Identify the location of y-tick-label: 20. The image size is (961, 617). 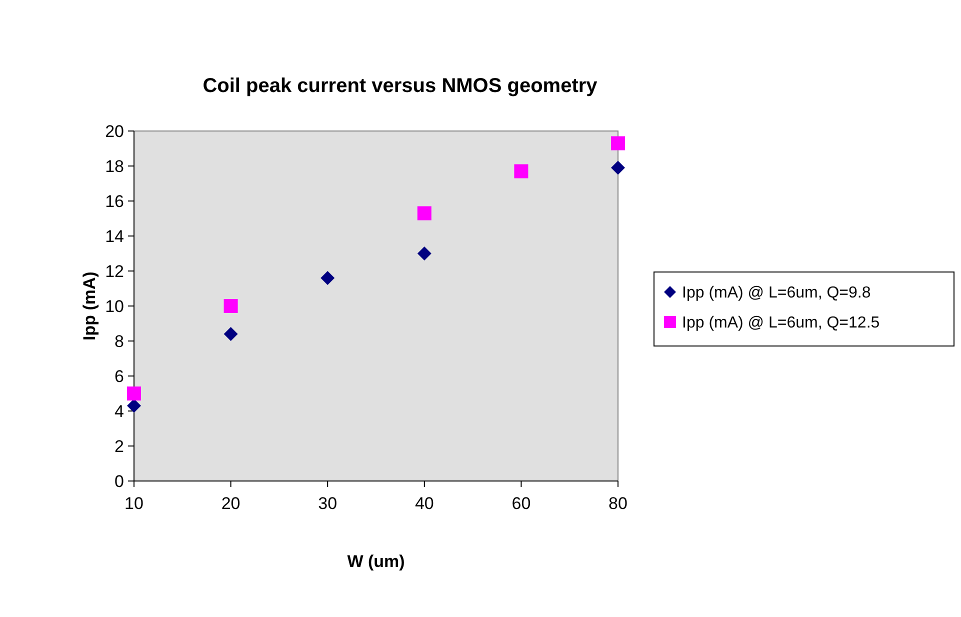
(114, 131).